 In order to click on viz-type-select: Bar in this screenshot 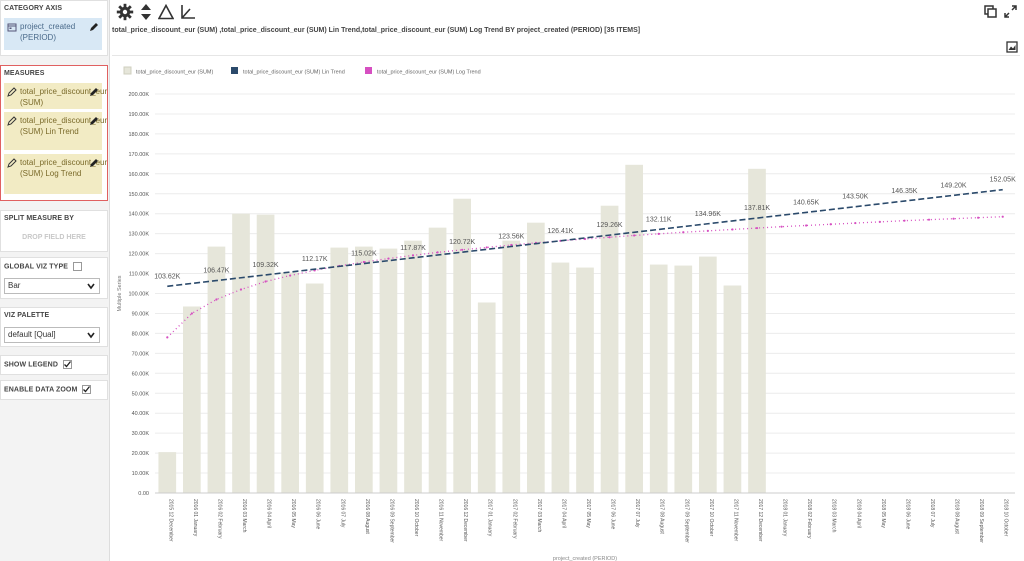, I will do `click(52, 286)`.